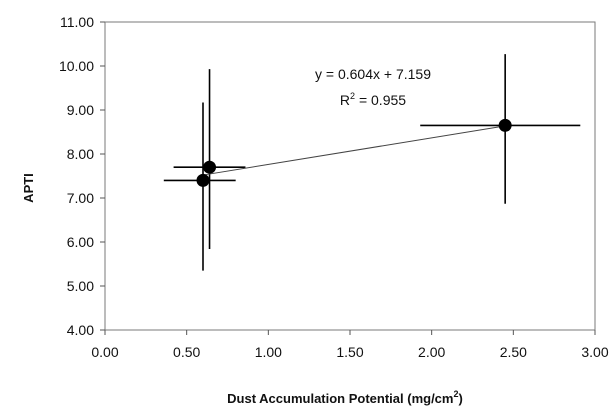 This screenshot has height=412, width=611. What do you see at coordinates (594, 352) in the screenshot?
I see `x-tick-label: 3.00` at bounding box center [594, 352].